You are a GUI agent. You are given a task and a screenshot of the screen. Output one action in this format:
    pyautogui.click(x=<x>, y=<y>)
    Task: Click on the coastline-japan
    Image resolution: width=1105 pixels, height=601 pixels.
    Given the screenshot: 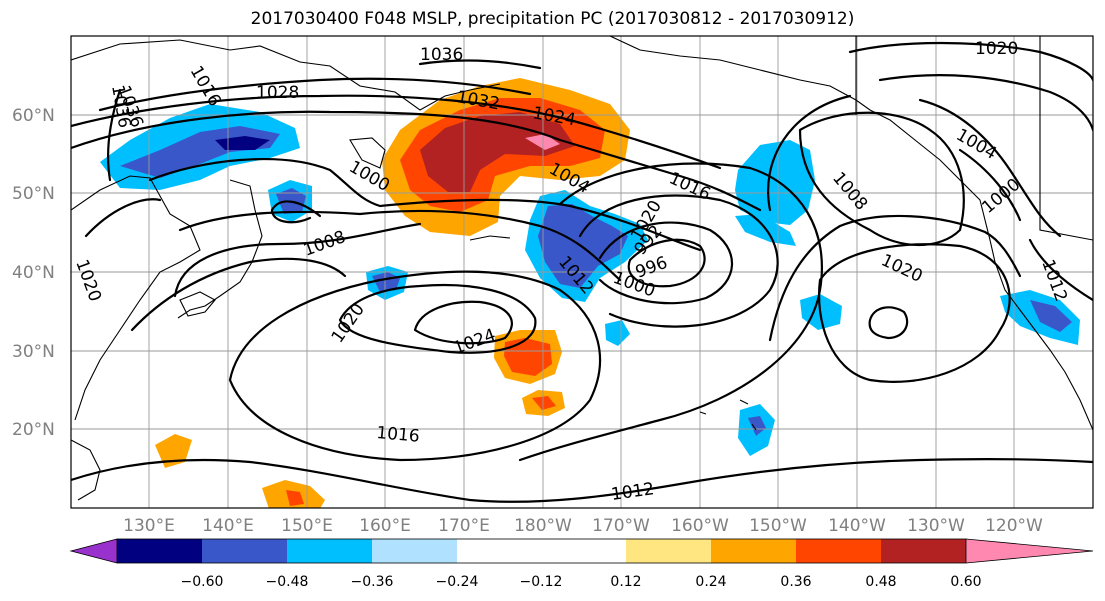 What is the action you would take?
    pyautogui.click(x=220, y=249)
    